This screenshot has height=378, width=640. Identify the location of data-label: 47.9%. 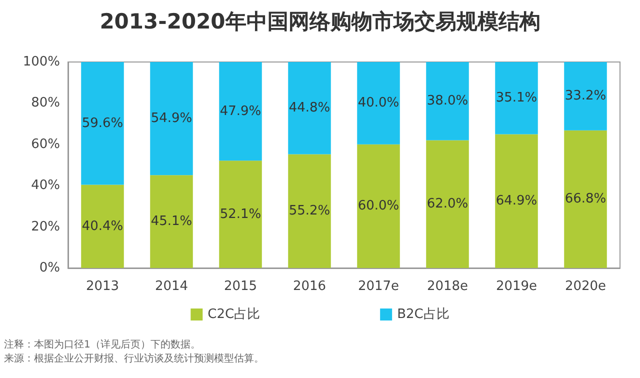
(241, 111).